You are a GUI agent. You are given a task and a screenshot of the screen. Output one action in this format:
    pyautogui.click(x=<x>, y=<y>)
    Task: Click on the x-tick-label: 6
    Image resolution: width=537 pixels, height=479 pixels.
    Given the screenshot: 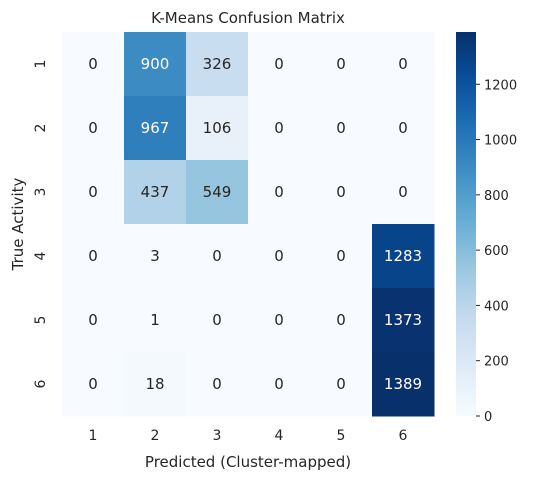 What is the action you would take?
    pyautogui.click(x=403, y=436)
    